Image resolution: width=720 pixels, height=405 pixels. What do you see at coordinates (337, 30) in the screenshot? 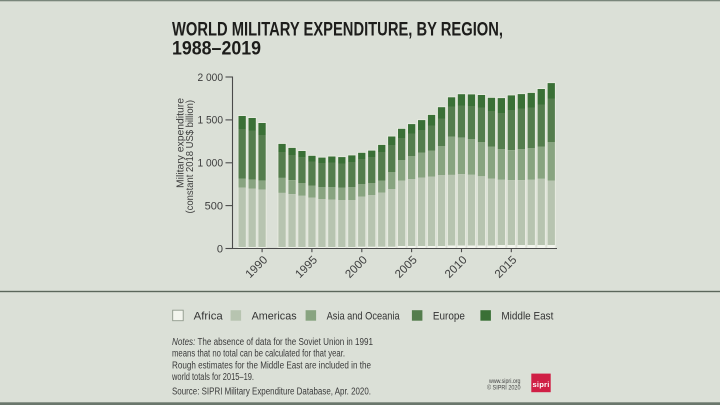
I see `svg-text:WORLD MILITARY EXPENDITURE, BY: WORLD MILITARY EXPENDITURE, BY REGION,` at bounding box center [337, 30].